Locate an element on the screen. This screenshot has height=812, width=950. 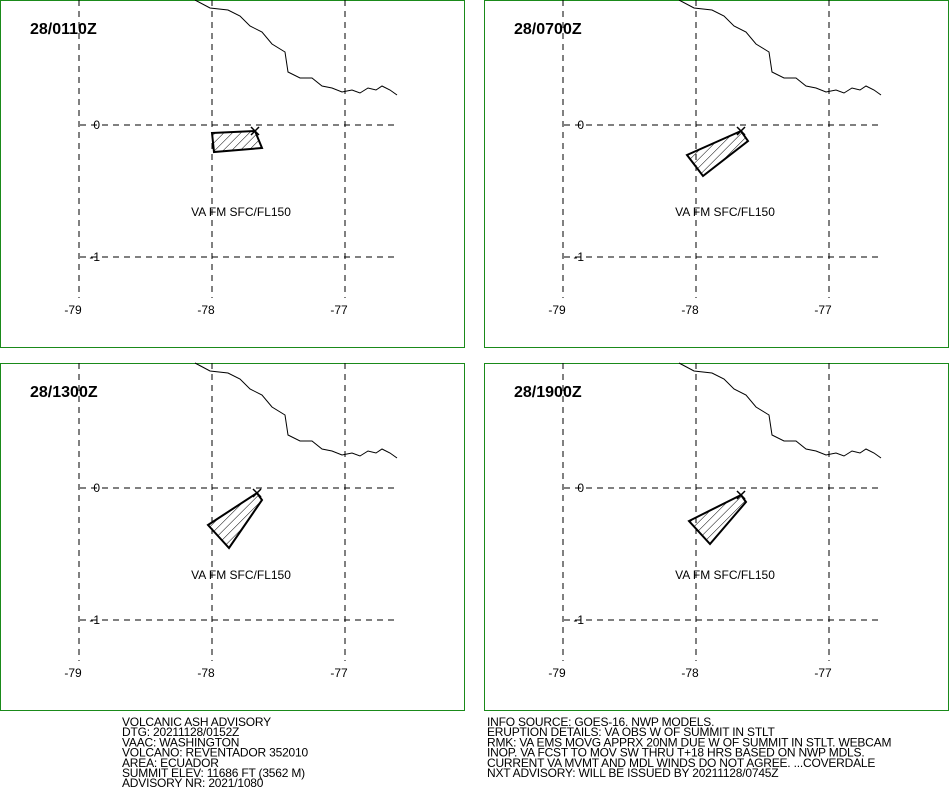
valid-time: 28/0700Z is located at coordinates (548, 29).